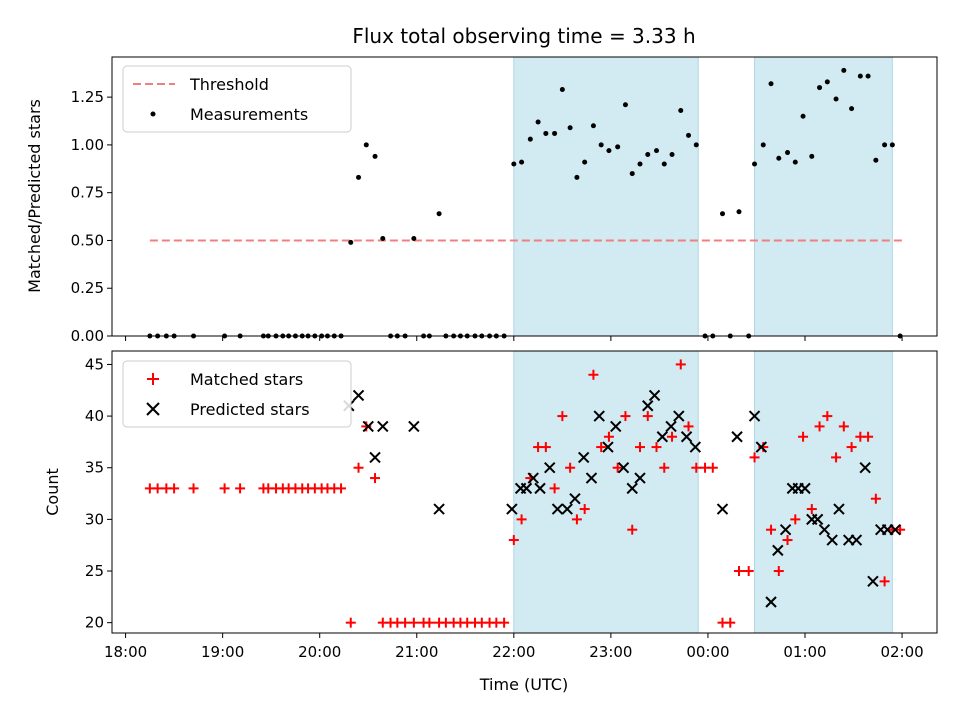 This screenshot has width=960, height=724. I want to click on legend-predicted-label: Predicted stars, so click(250, 409).